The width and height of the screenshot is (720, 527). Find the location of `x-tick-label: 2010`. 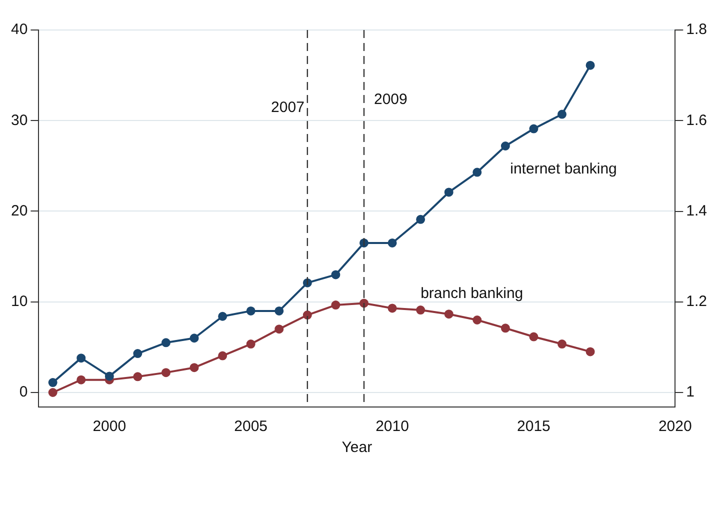

x-tick-label: 2010 is located at coordinates (392, 427).